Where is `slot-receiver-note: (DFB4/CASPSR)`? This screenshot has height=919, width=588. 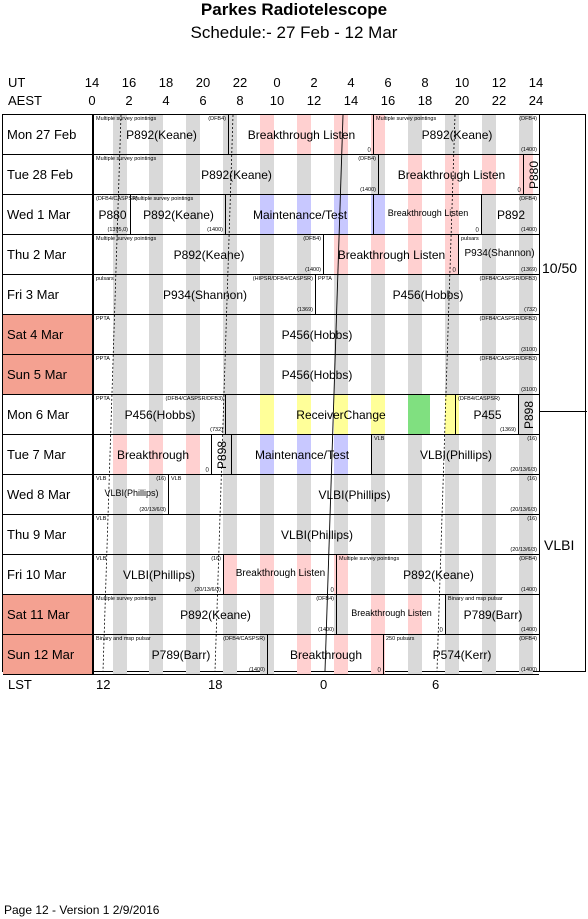 slot-receiver-note: (DFB4/CASPSR) is located at coordinates (244, 639).